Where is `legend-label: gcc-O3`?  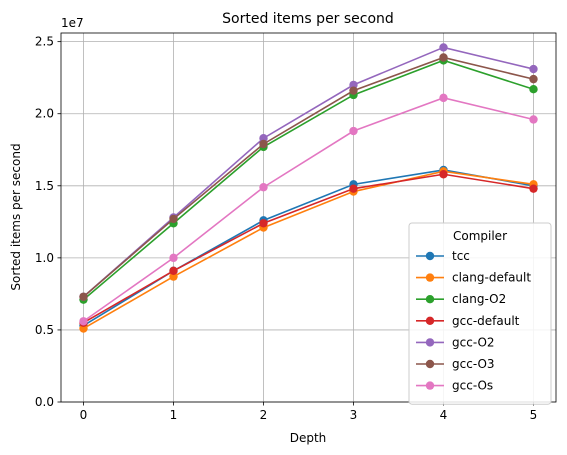 legend-label: gcc-O3 is located at coordinates (473, 364).